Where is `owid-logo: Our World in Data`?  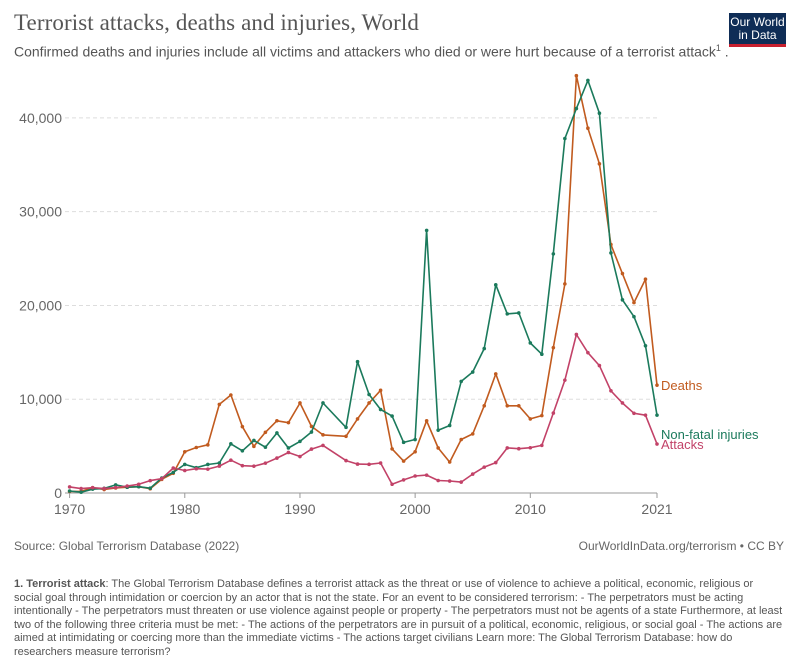 owid-logo: Our World in Data is located at coordinates (757, 30).